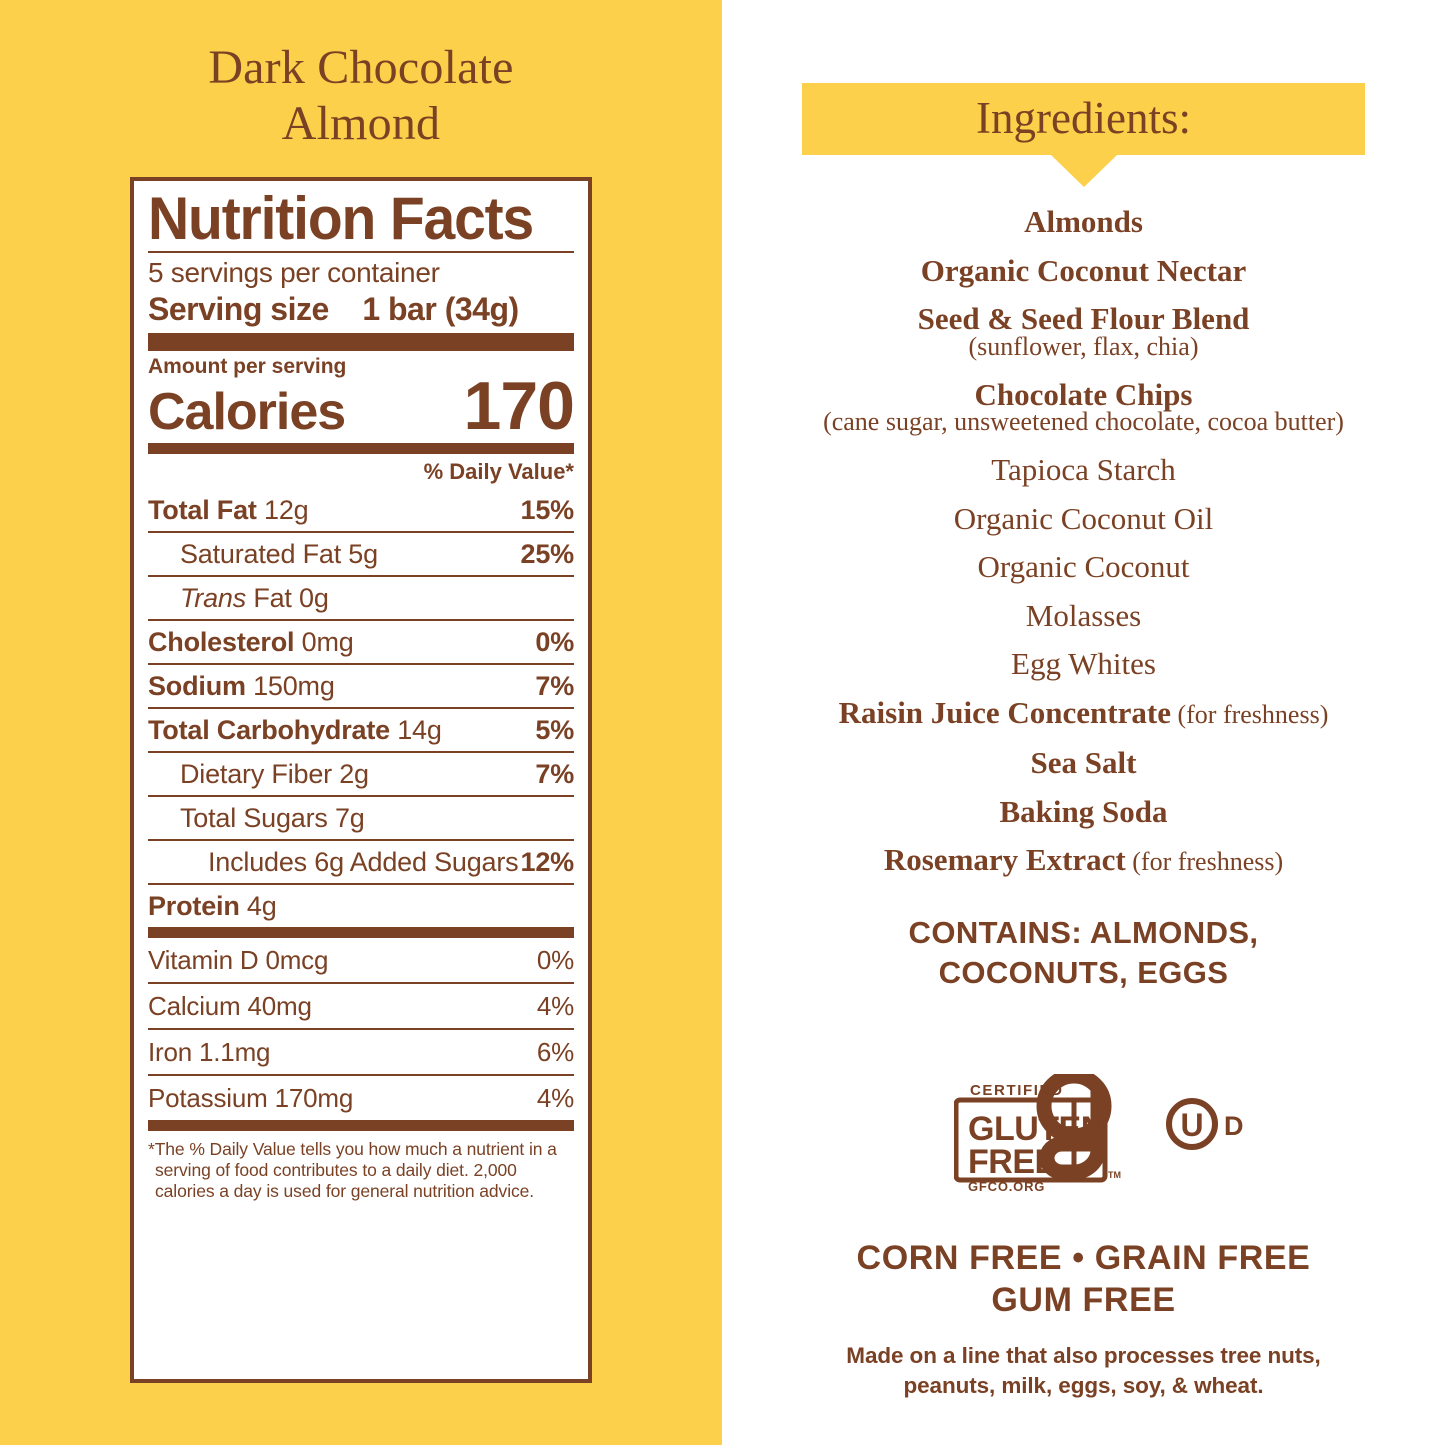 The image size is (1445, 1445). I want to click on vitamin-row: Calcium 40mg 4%, so click(361, 1006).